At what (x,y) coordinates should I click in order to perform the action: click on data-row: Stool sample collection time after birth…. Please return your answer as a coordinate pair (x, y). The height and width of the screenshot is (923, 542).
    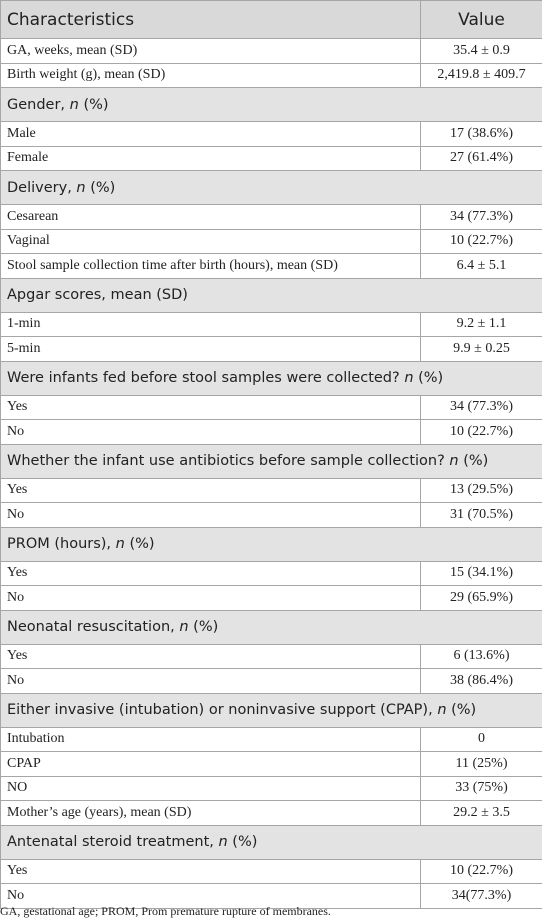
    Looking at the image, I should click on (271, 266).